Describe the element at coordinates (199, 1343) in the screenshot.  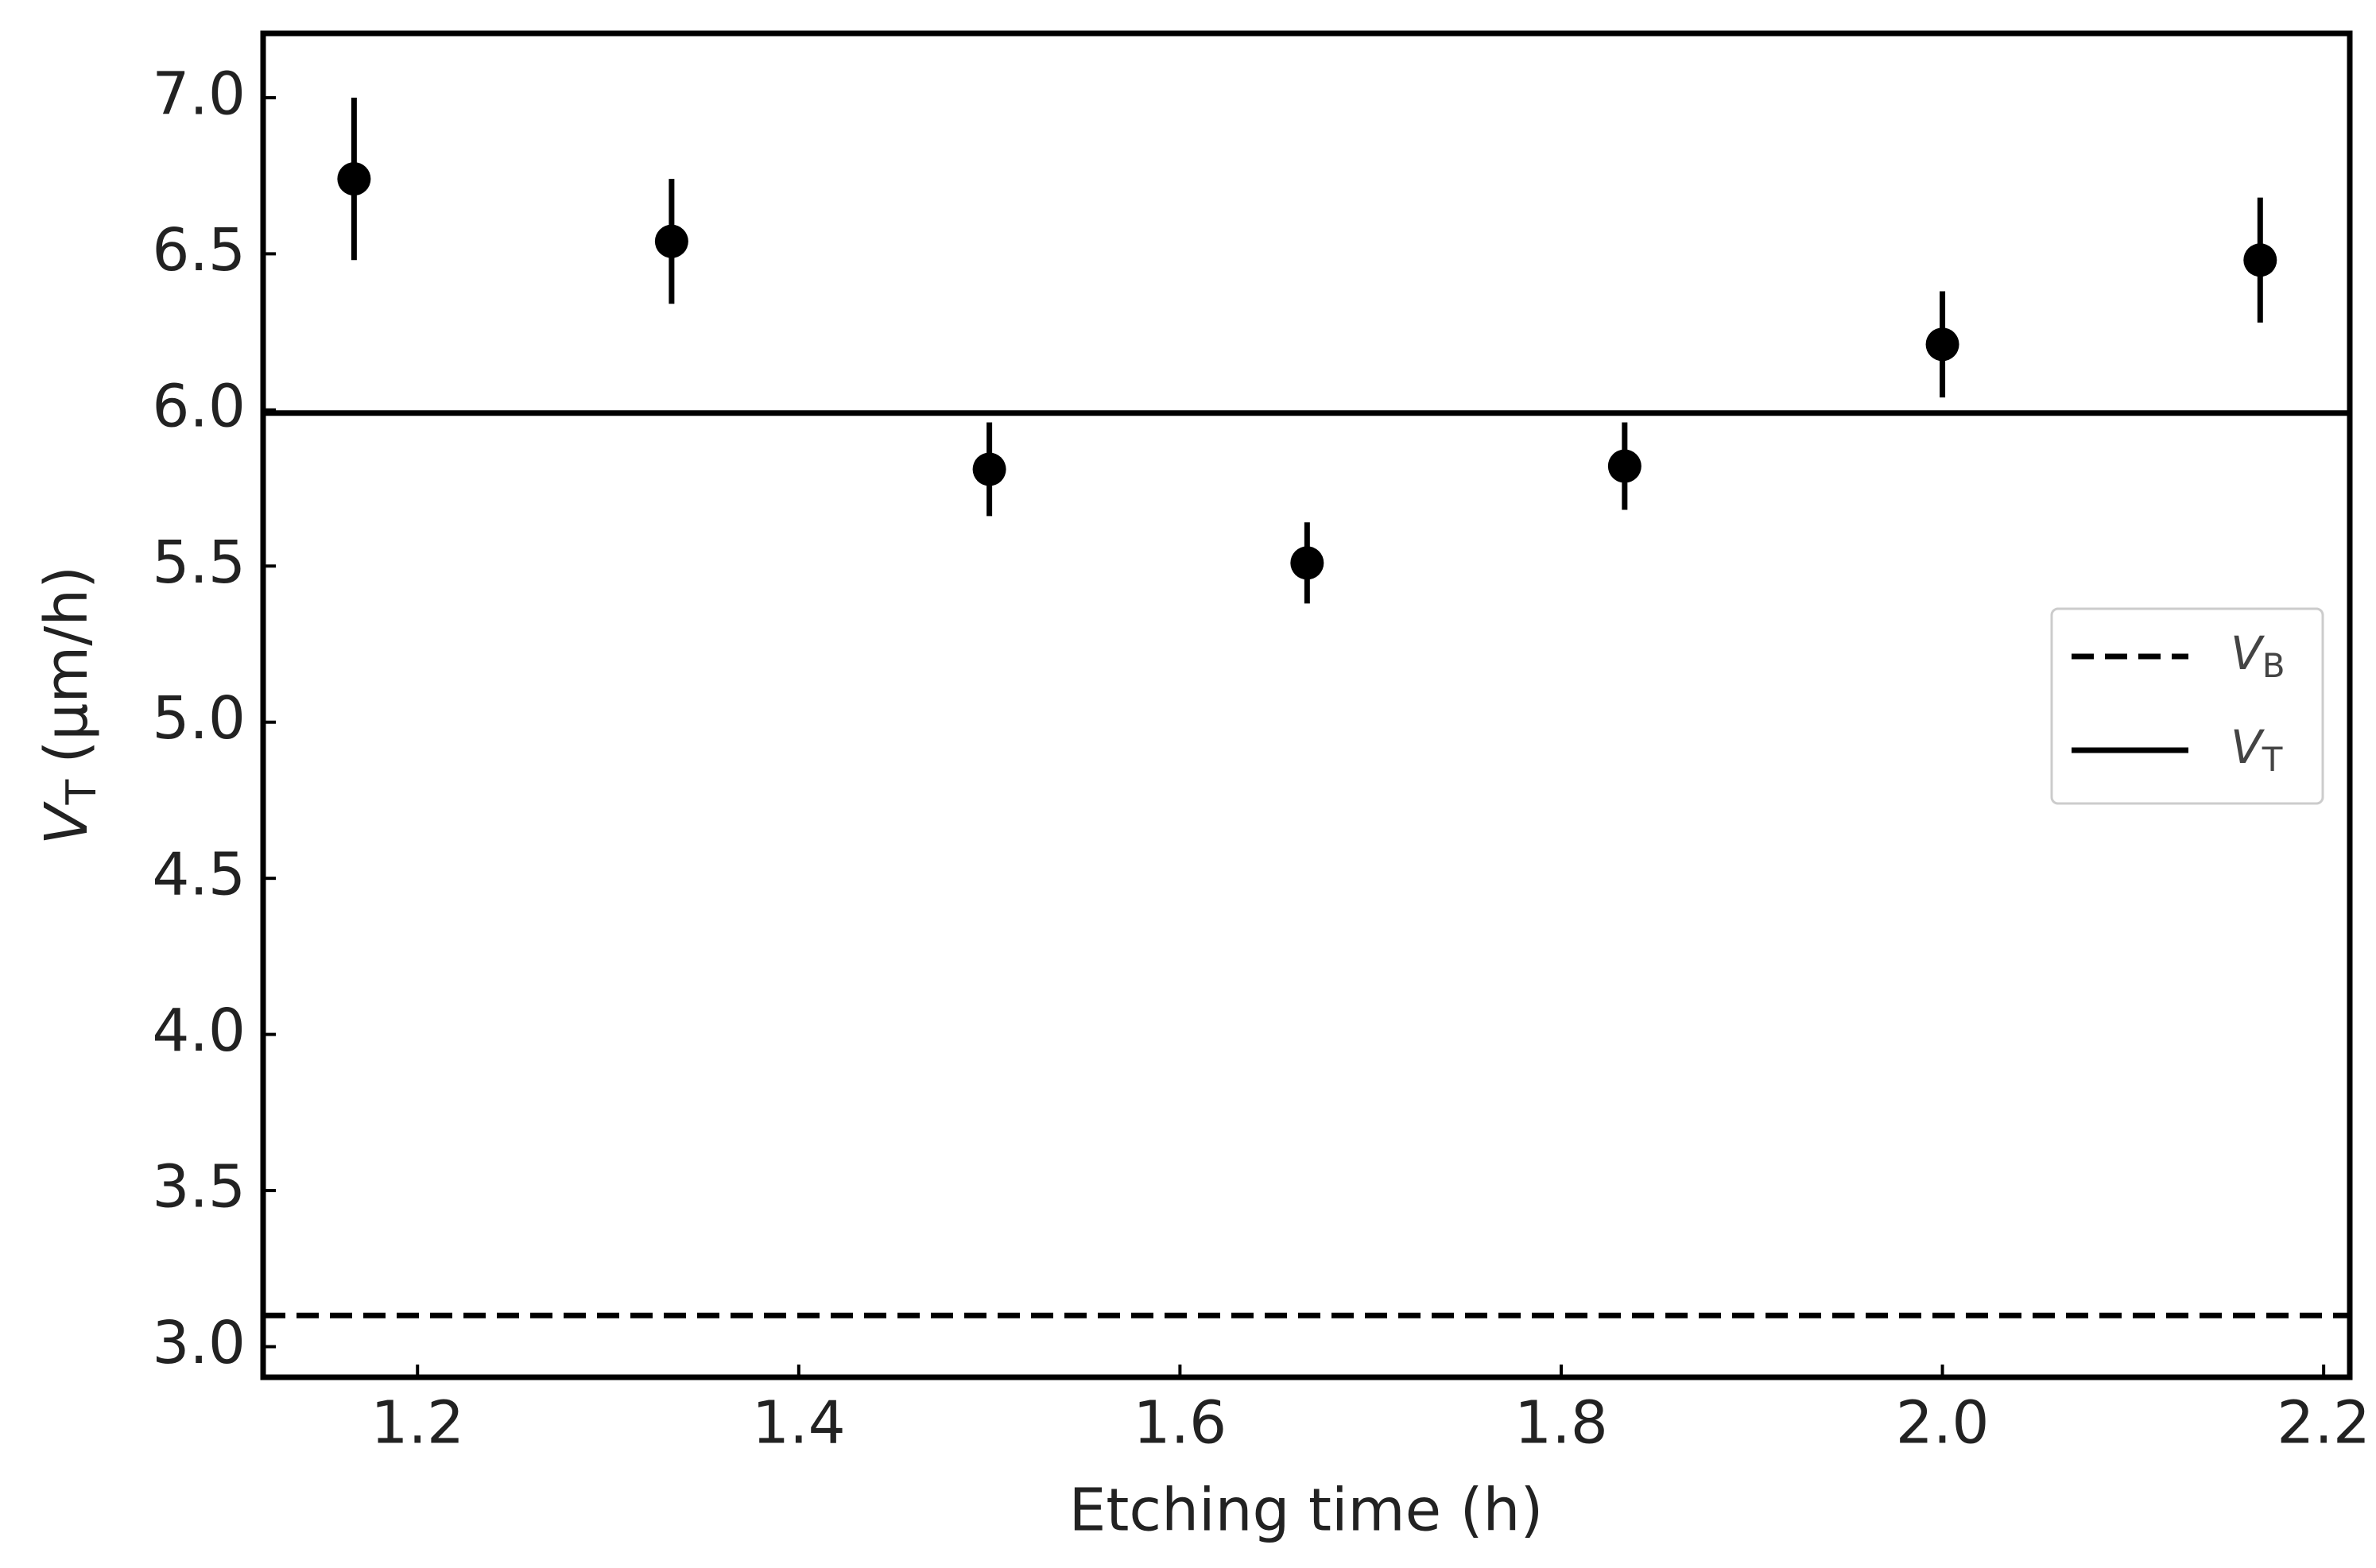
I see `y-tick-label: 3.0` at that location.